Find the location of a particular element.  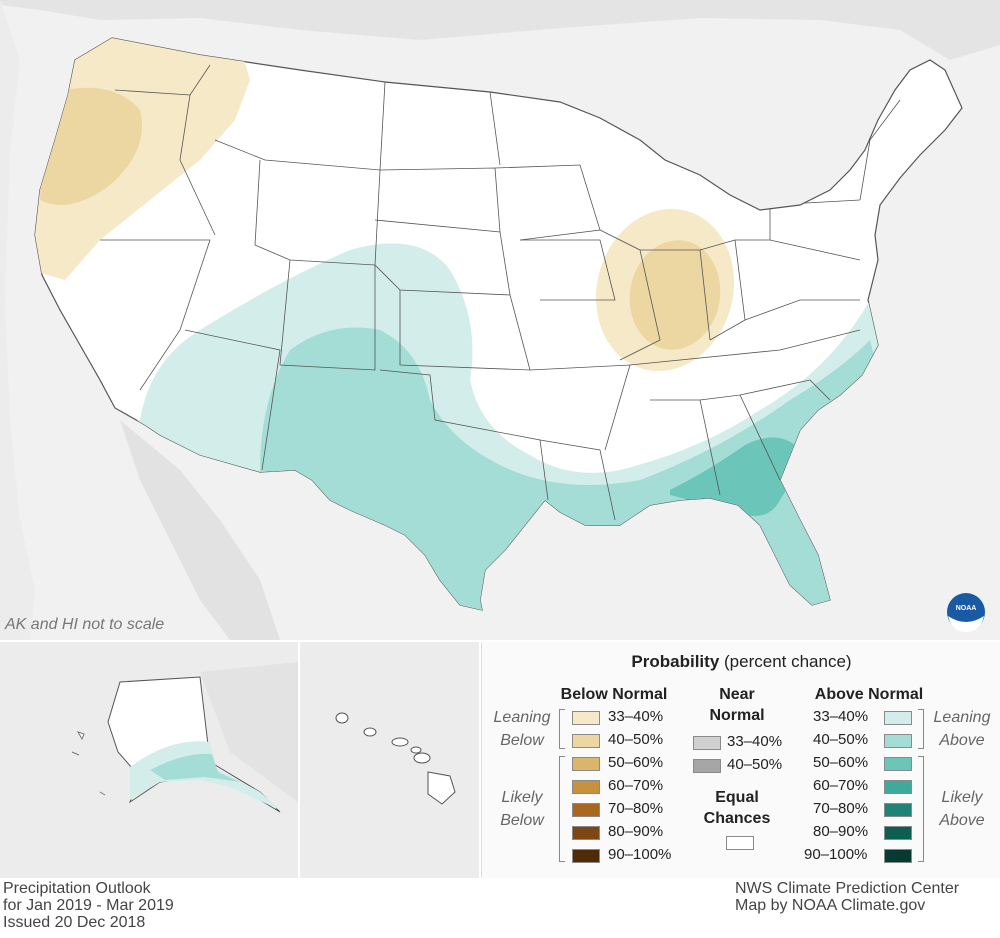

above-normal-heading: Above Normal is located at coordinates (869, 694).